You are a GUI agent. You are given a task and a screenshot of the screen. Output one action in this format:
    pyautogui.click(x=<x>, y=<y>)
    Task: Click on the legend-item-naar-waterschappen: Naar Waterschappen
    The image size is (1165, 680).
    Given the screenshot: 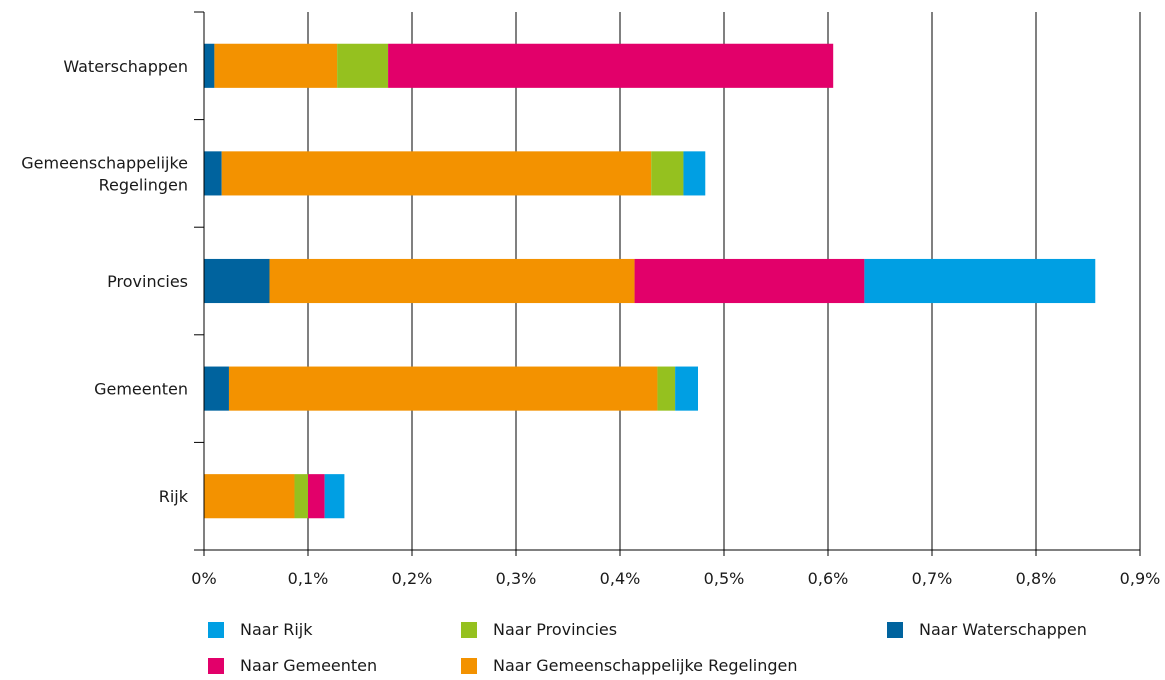 What is the action you would take?
    pyautogui.click(x=987, y=629)
    